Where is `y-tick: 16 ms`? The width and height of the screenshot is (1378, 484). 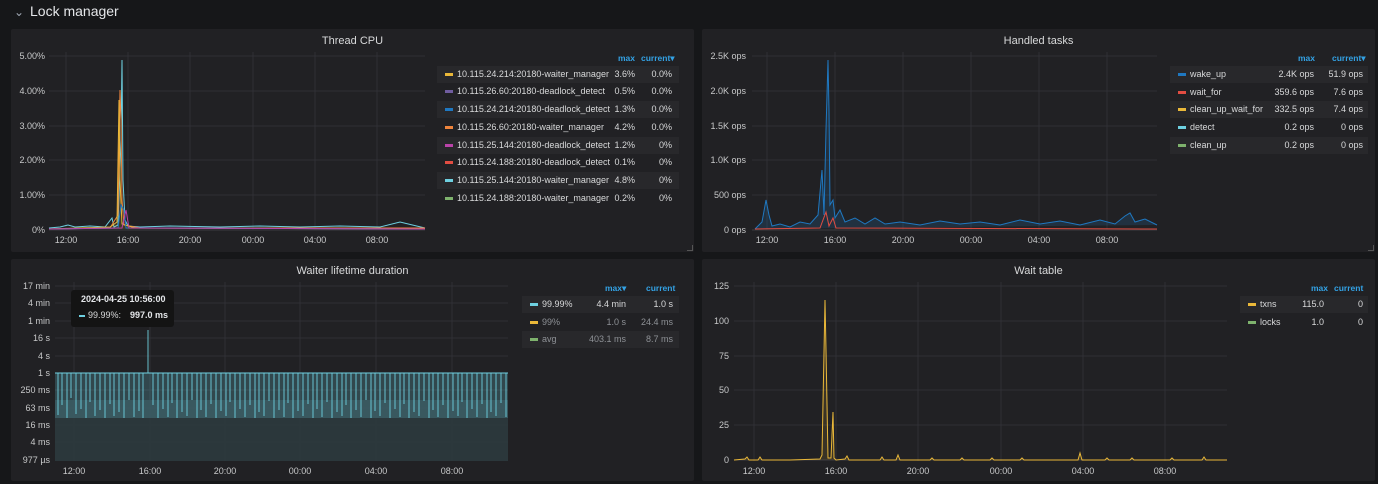 y-tick: 16 ms is located at coordinates (37, 425).